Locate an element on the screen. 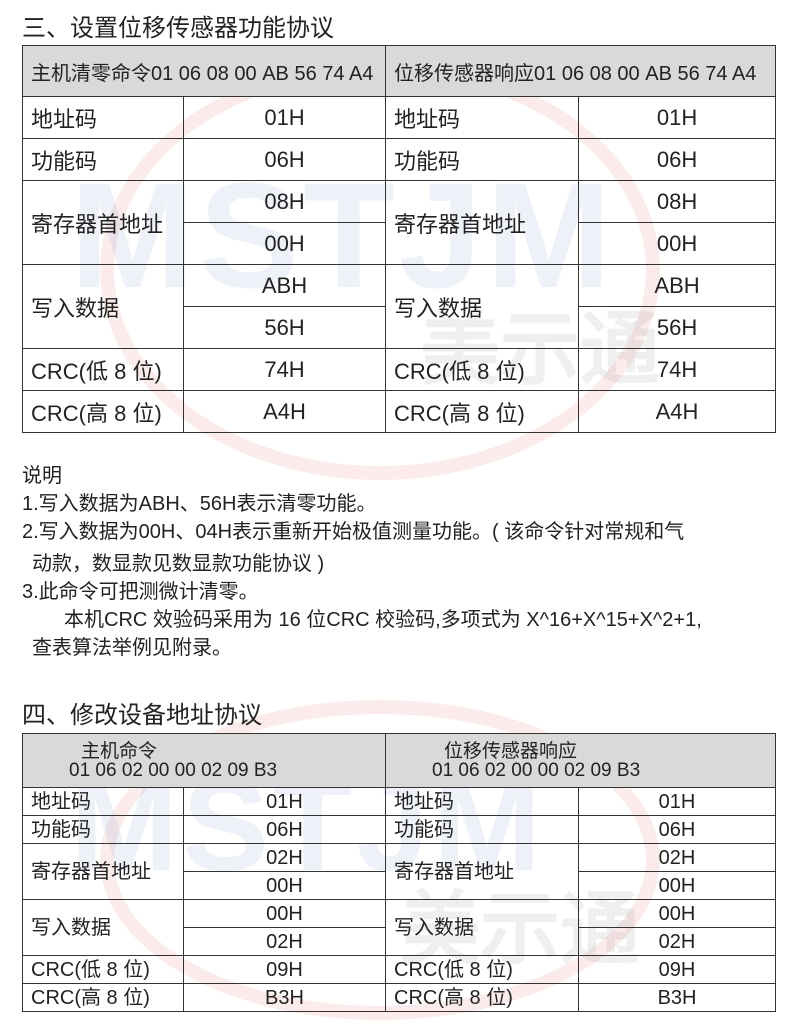 This screenshot has width=790, height=1035. header-host-command: 主机清零命令01 06 08 00 AB 56 74 A4 is located at coordinates (204, 71).